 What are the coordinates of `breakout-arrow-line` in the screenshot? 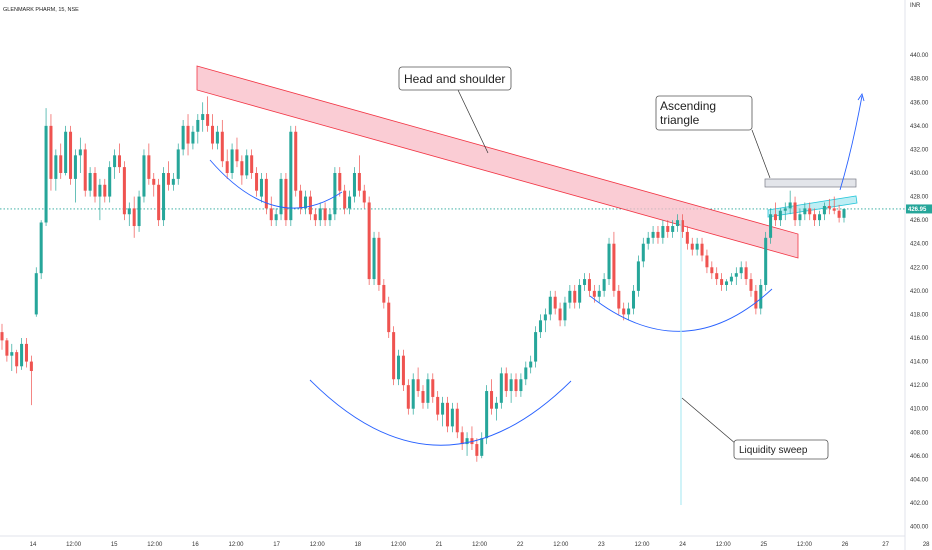 It's located at (851, 143).